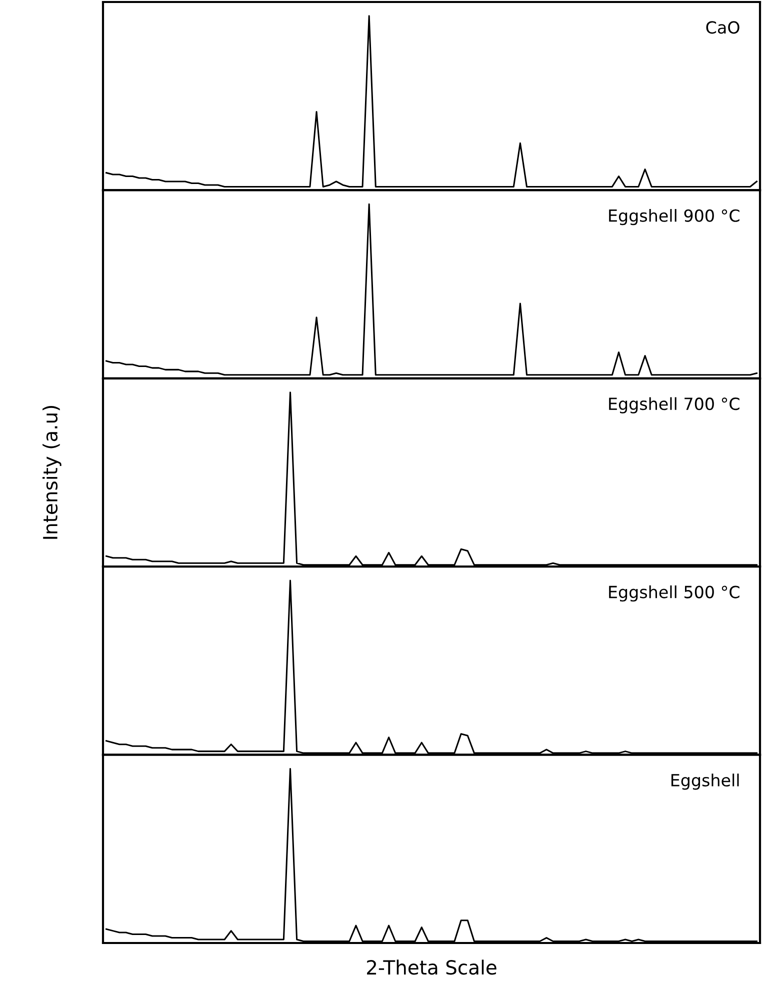 Image resolution: width=762 pixels, height=983 pixels. Describe the element at coordinates (674, 405) in the screenshot. I see `text: Eggshell 700 °C` at that location.